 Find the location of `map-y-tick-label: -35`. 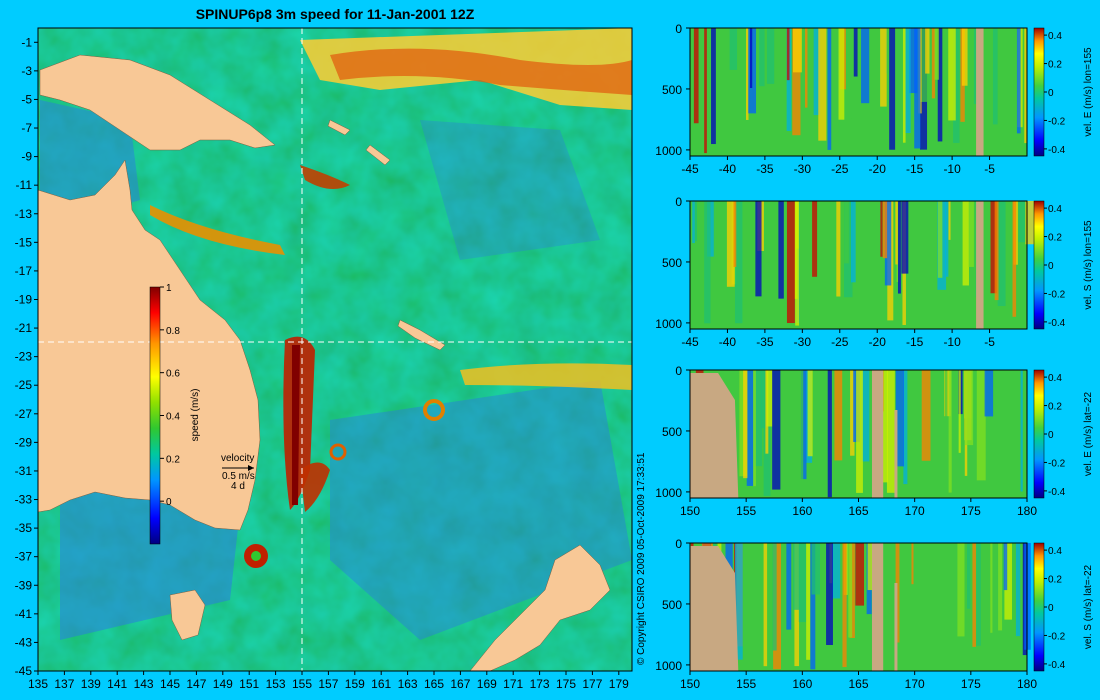

map-y-tick-label: -35 is located at coordinates (24, 528).